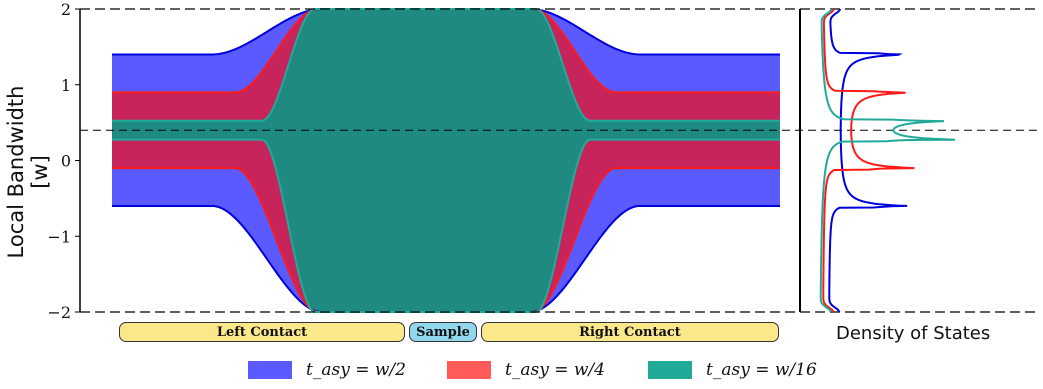 The width and height of the screenshot is (1043, 389). What do you see at coordinates (28, 172) in the screenshot?
I see `y-axis-label: Local Bandwidth [w]` at bounding box center [28, 172].